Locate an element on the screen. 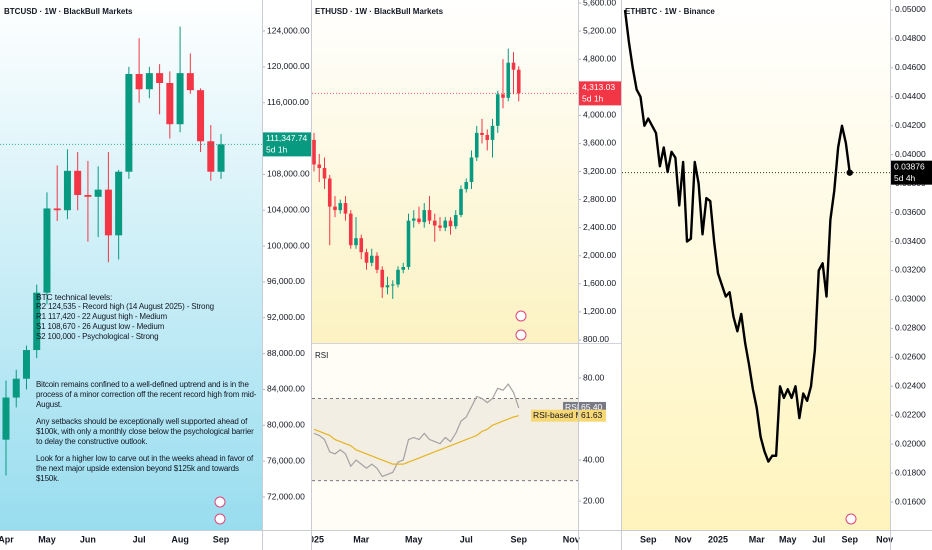 Image resolution: width=932 pixels, height=550 pixels. y-tick-label: 0.01600 is located at coordinates (910, 501).